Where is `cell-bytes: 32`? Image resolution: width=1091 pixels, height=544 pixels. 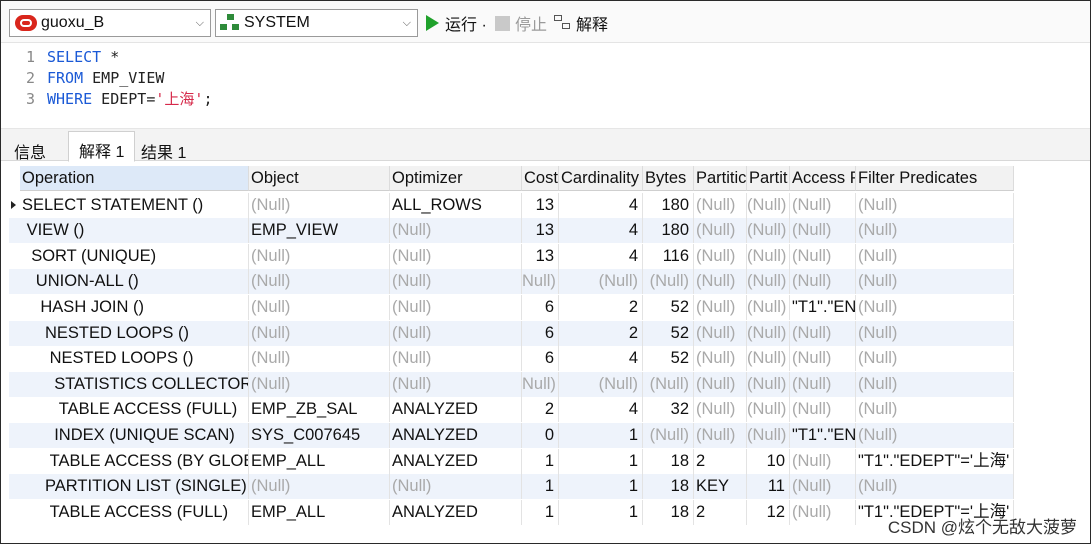
cell-bytes: 32 is located at coordinates (668, 410).